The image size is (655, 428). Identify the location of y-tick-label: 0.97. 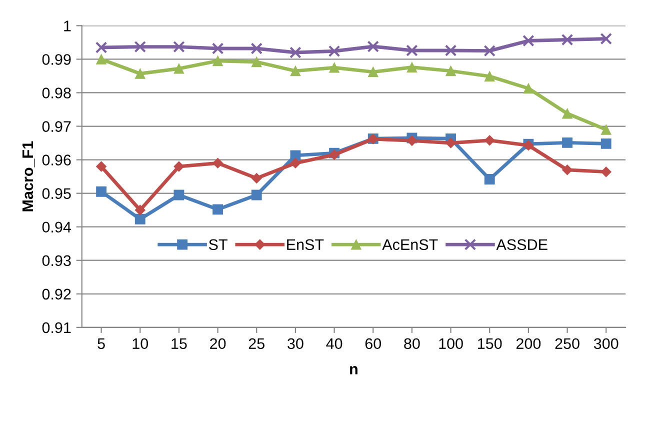
(56, 126).